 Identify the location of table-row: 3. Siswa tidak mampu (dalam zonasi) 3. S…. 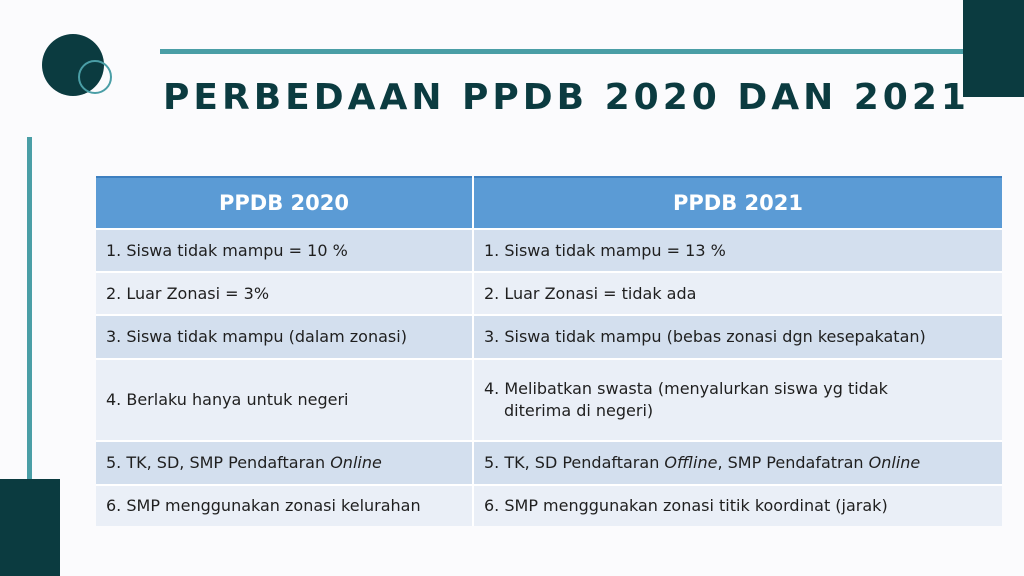
(549, 336).